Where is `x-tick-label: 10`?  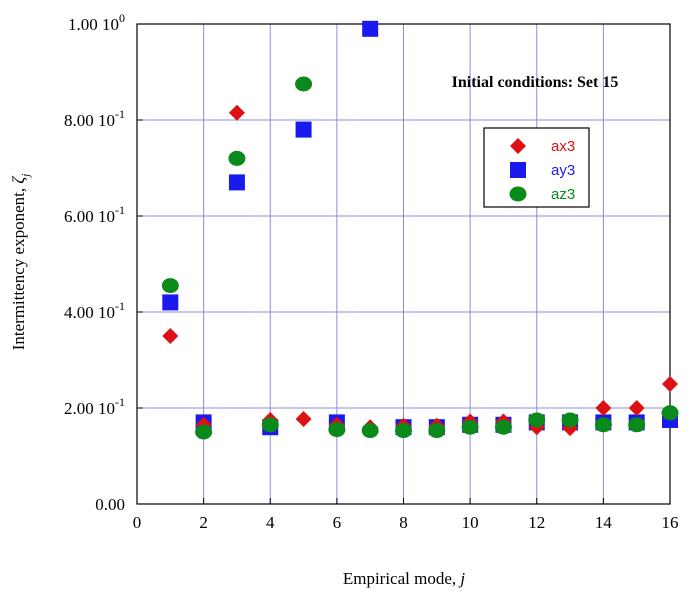 x-tick-label: 10 is located at coordinates (470, 522).